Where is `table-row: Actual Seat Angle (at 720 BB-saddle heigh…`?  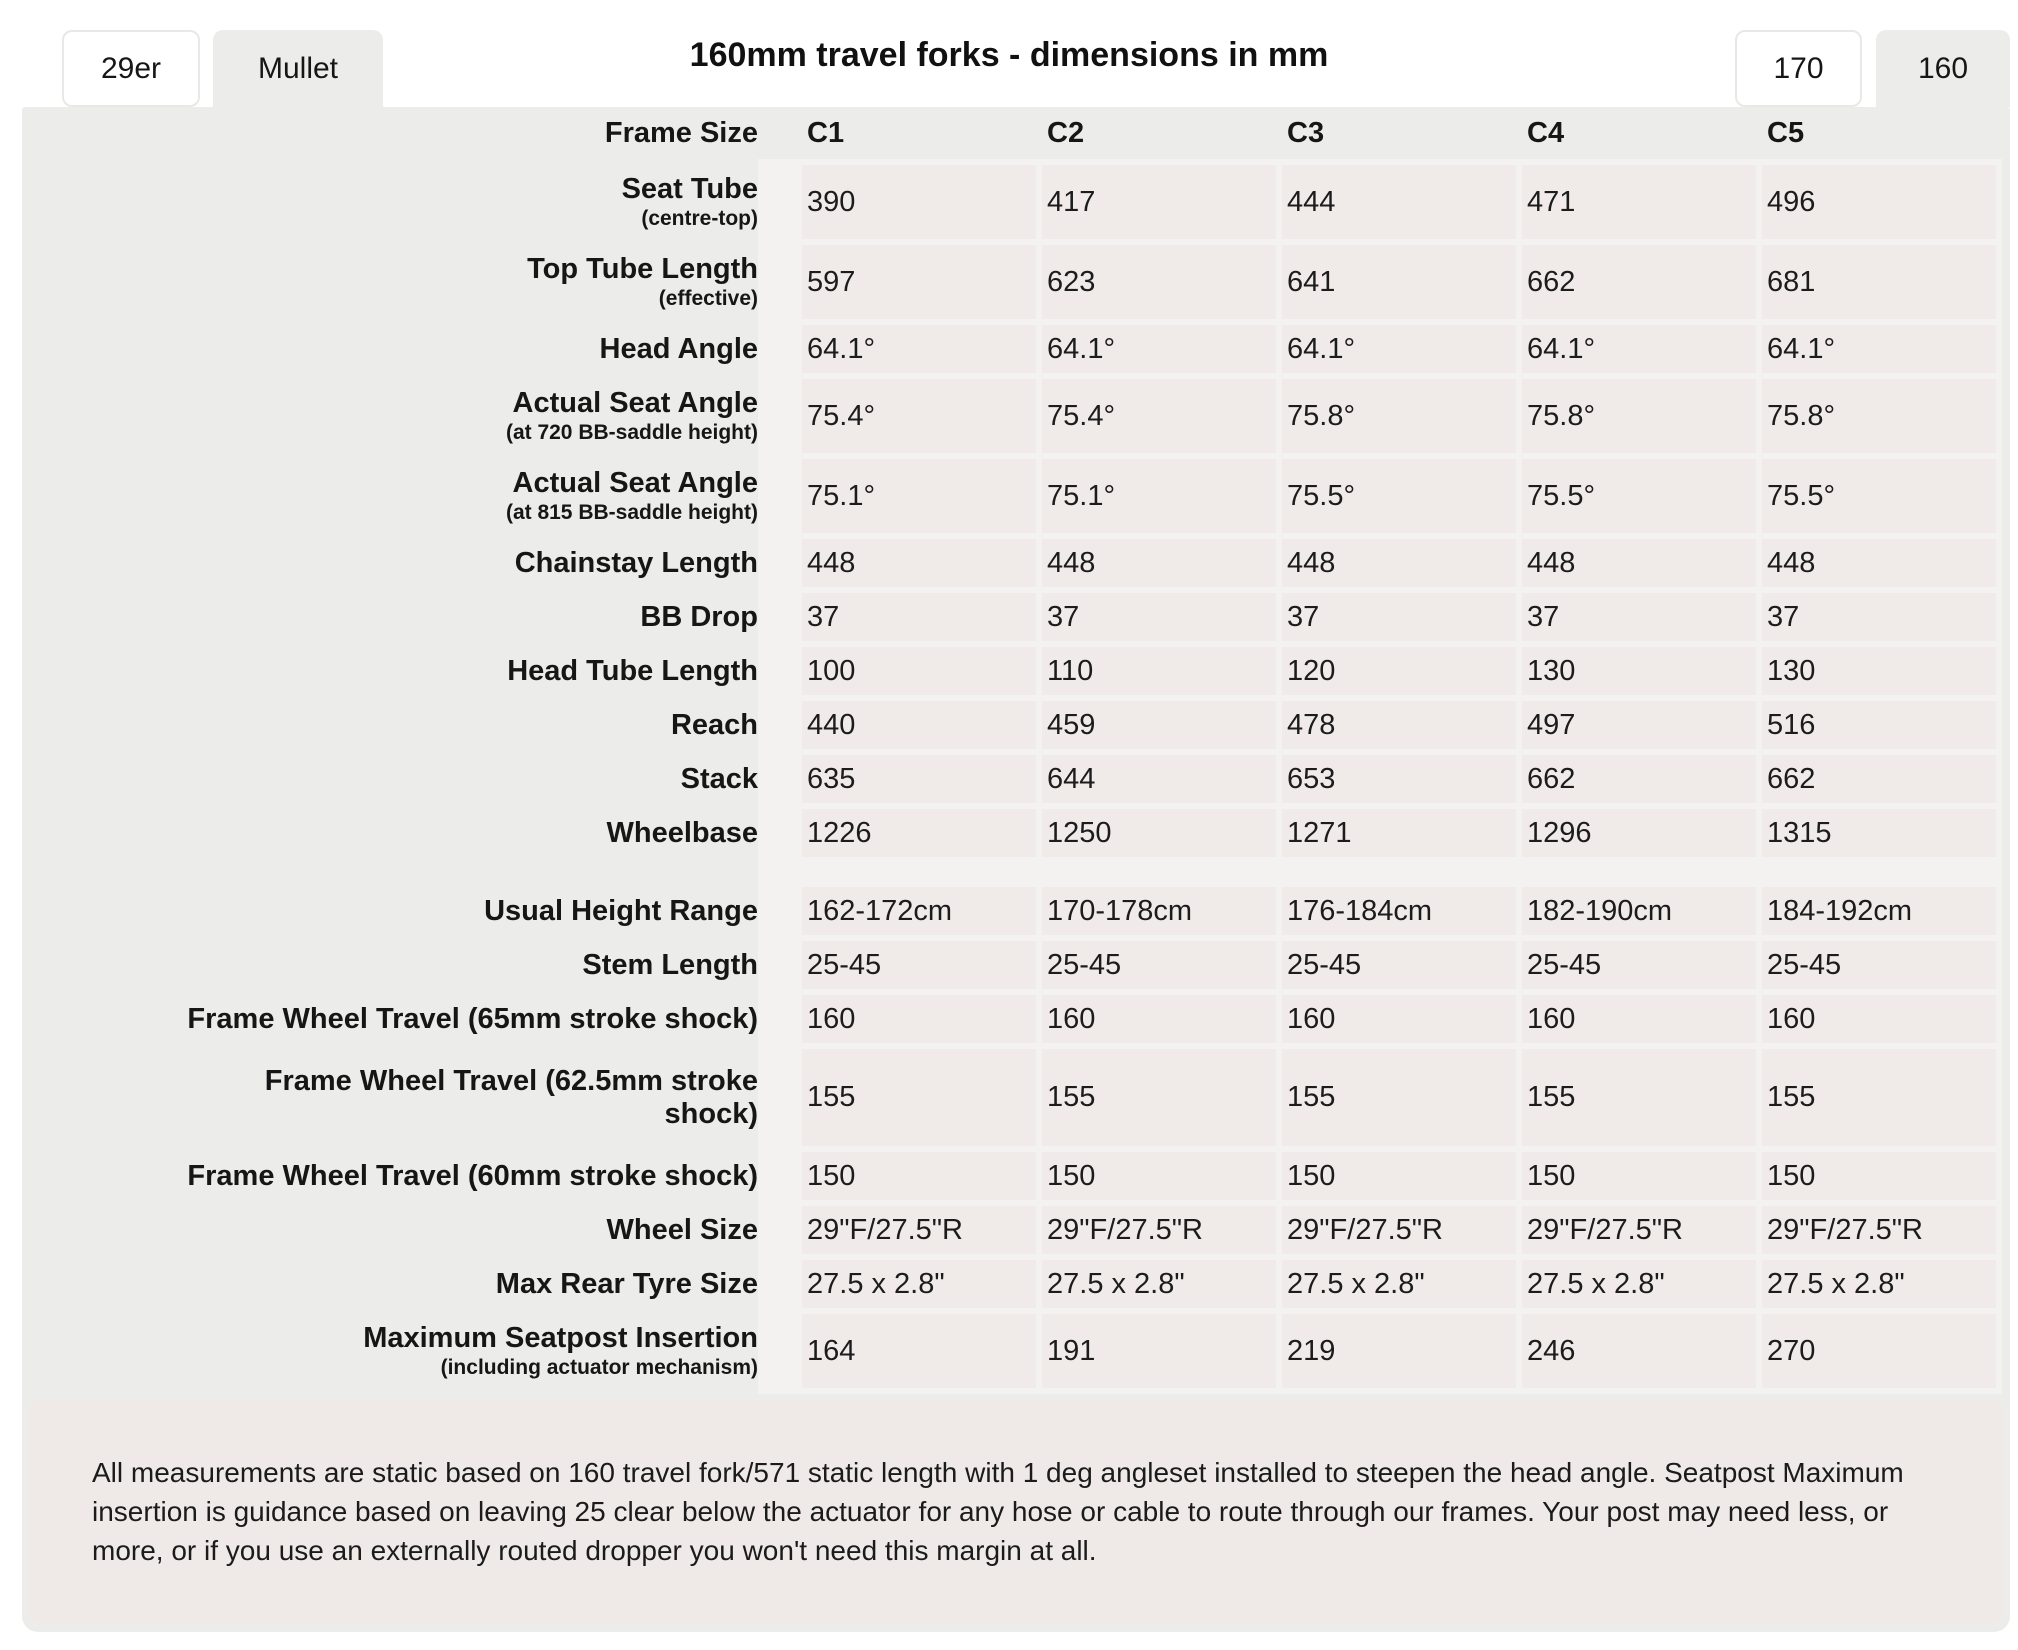 table-row: Actual Seat Angle (at 720 BB-saddle heigh… is located at coordinates (1016, 416).